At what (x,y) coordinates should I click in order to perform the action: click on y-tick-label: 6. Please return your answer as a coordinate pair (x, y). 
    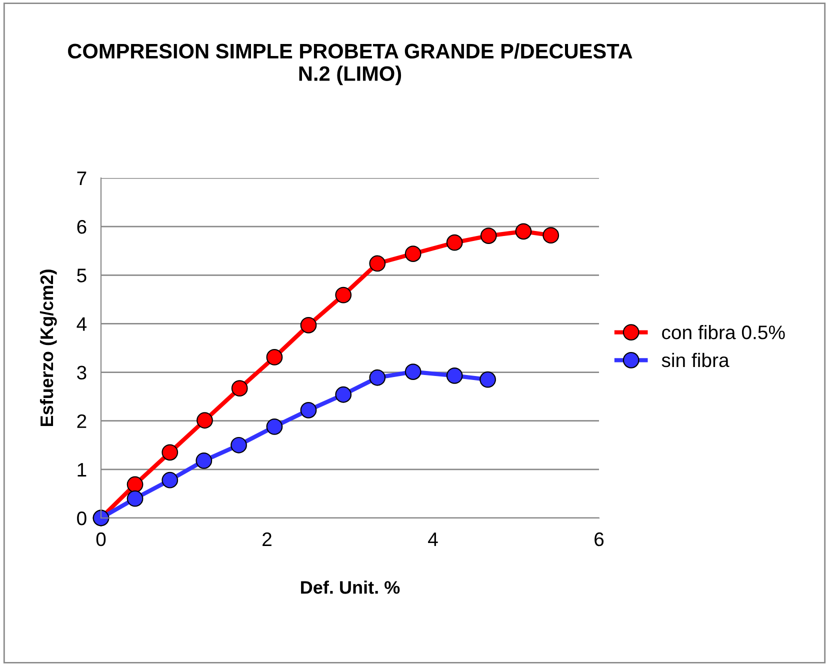
    Looking at the image, I should click on (81, 227).